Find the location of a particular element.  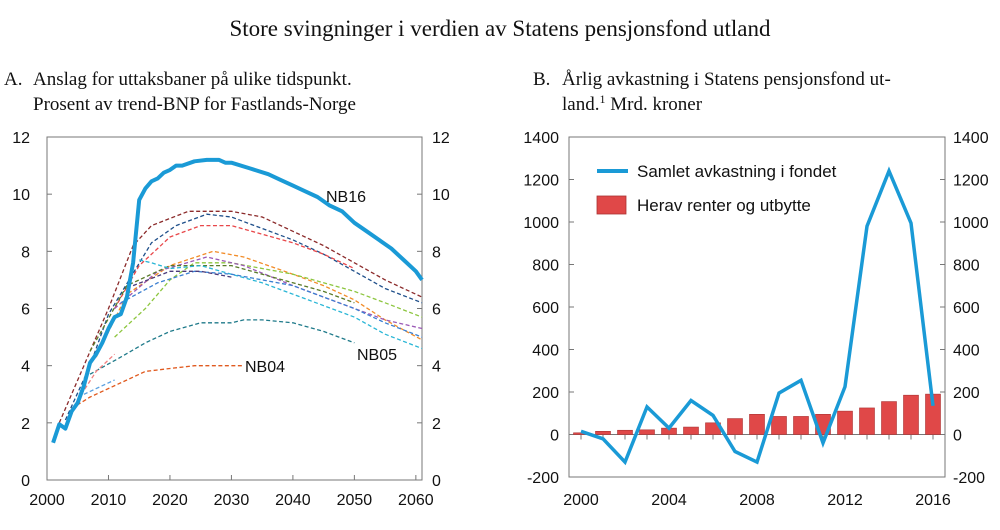

y-tick-label-right: 600 is located at coordinates (966, 308).